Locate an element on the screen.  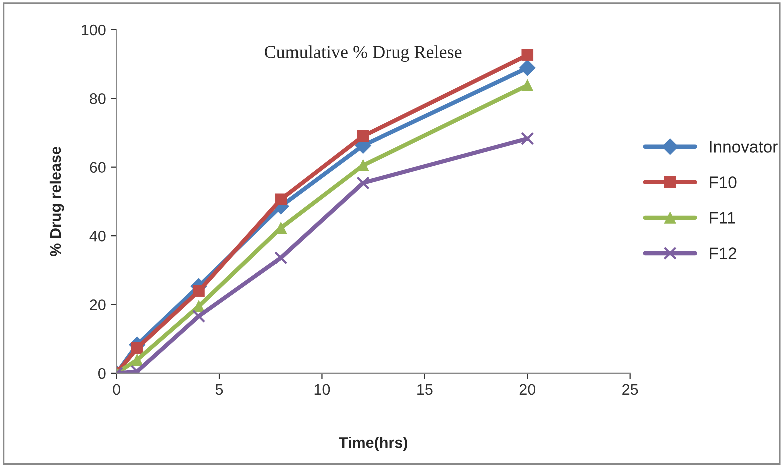
x-tick-label: 25 is located at coordinates (630, 390).